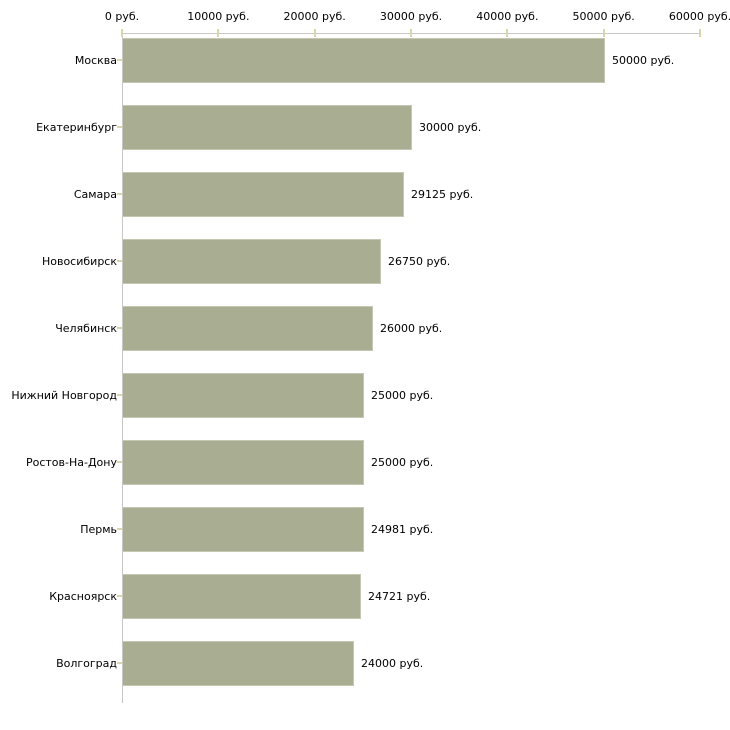  I want to click on category-label: Челябинск, so click(86, 328).